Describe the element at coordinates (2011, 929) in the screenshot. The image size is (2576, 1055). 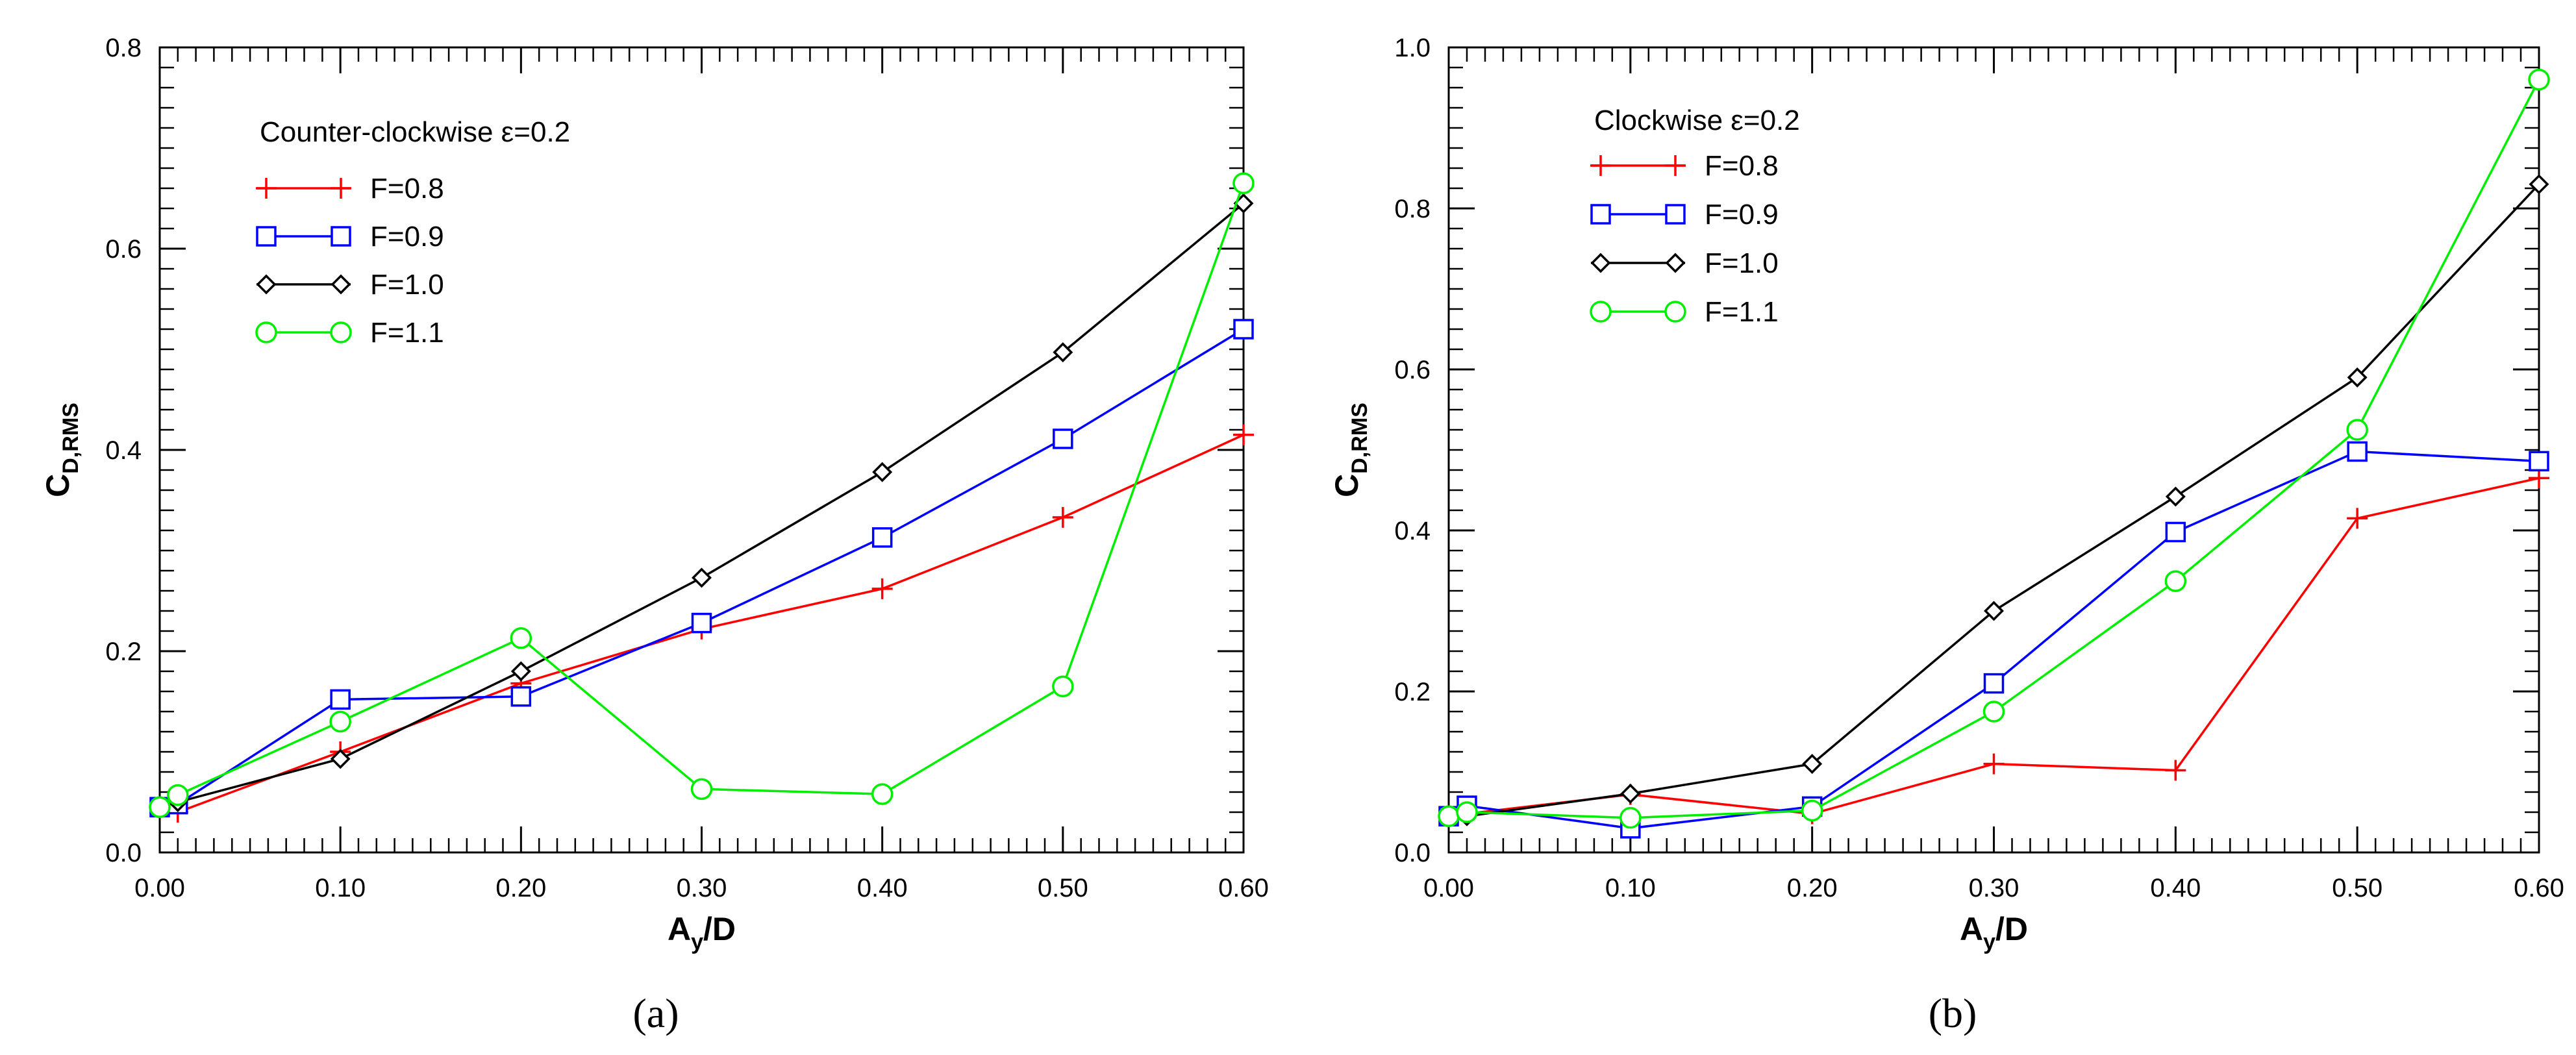
I see `x-axis-title-suffix: /D` at that location.